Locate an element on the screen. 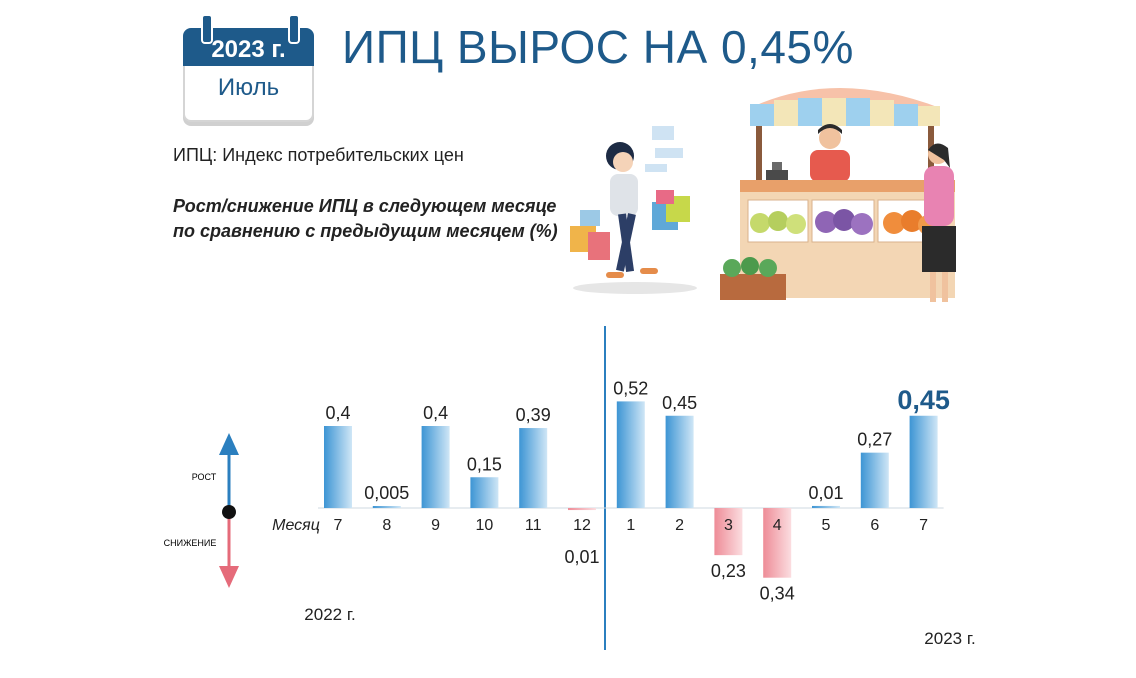 The image size is (1136, 678). x-tick-label: 8 is located at coordinates (386, 525).